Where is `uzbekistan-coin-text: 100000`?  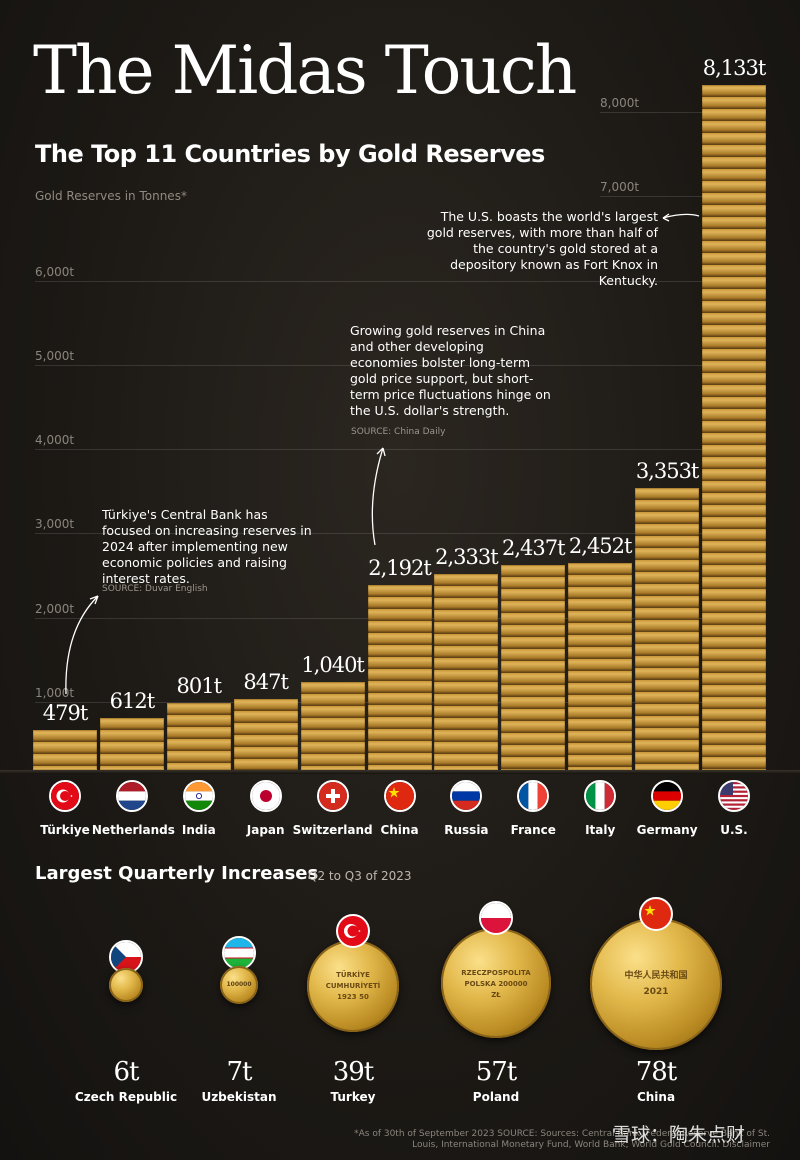
uzbekistan-coin-text: 100000 is located at coordinates (239, 984).